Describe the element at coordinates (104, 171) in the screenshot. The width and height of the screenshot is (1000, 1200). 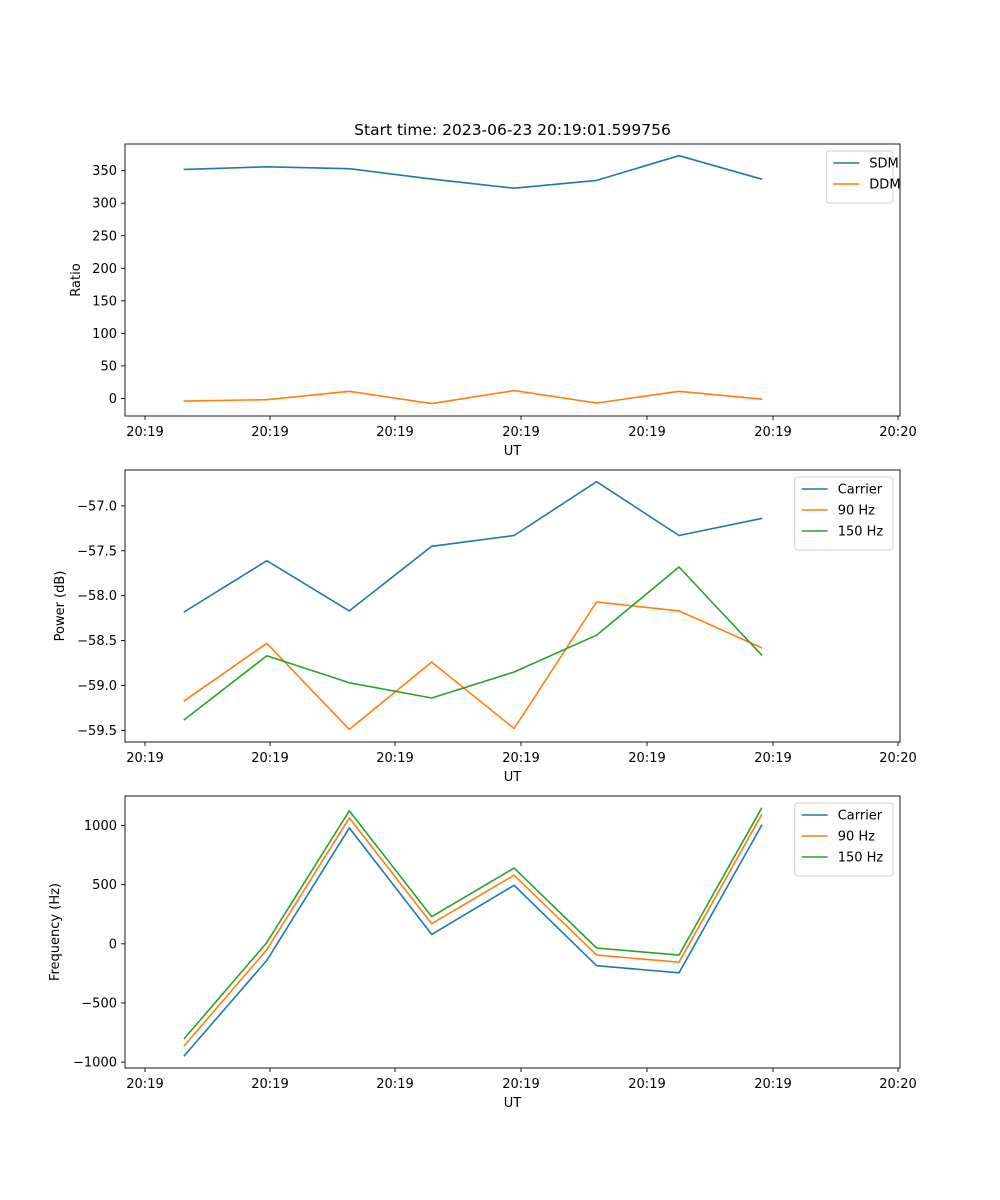
I see `y-tick-label: 350` at that location.